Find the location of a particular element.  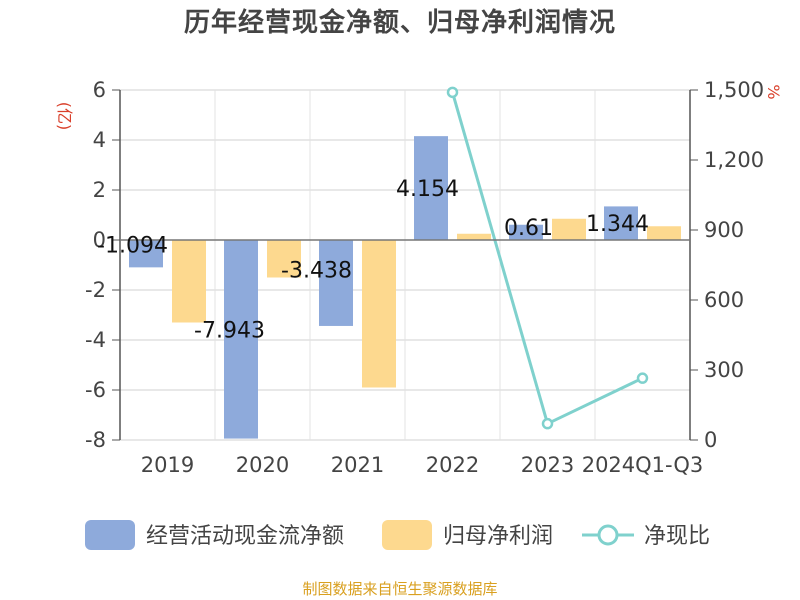

data-label-cashflow: -1.094 is located at coordinates (132, 246).